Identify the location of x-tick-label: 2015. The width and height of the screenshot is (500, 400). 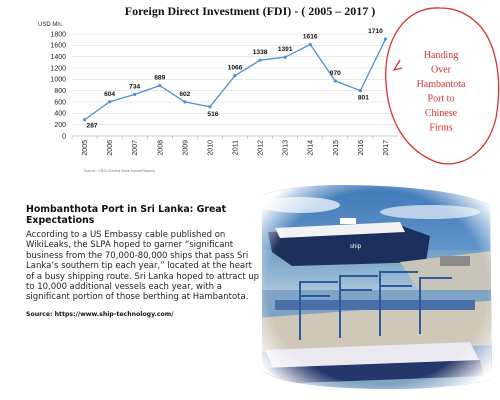
(336, 148).